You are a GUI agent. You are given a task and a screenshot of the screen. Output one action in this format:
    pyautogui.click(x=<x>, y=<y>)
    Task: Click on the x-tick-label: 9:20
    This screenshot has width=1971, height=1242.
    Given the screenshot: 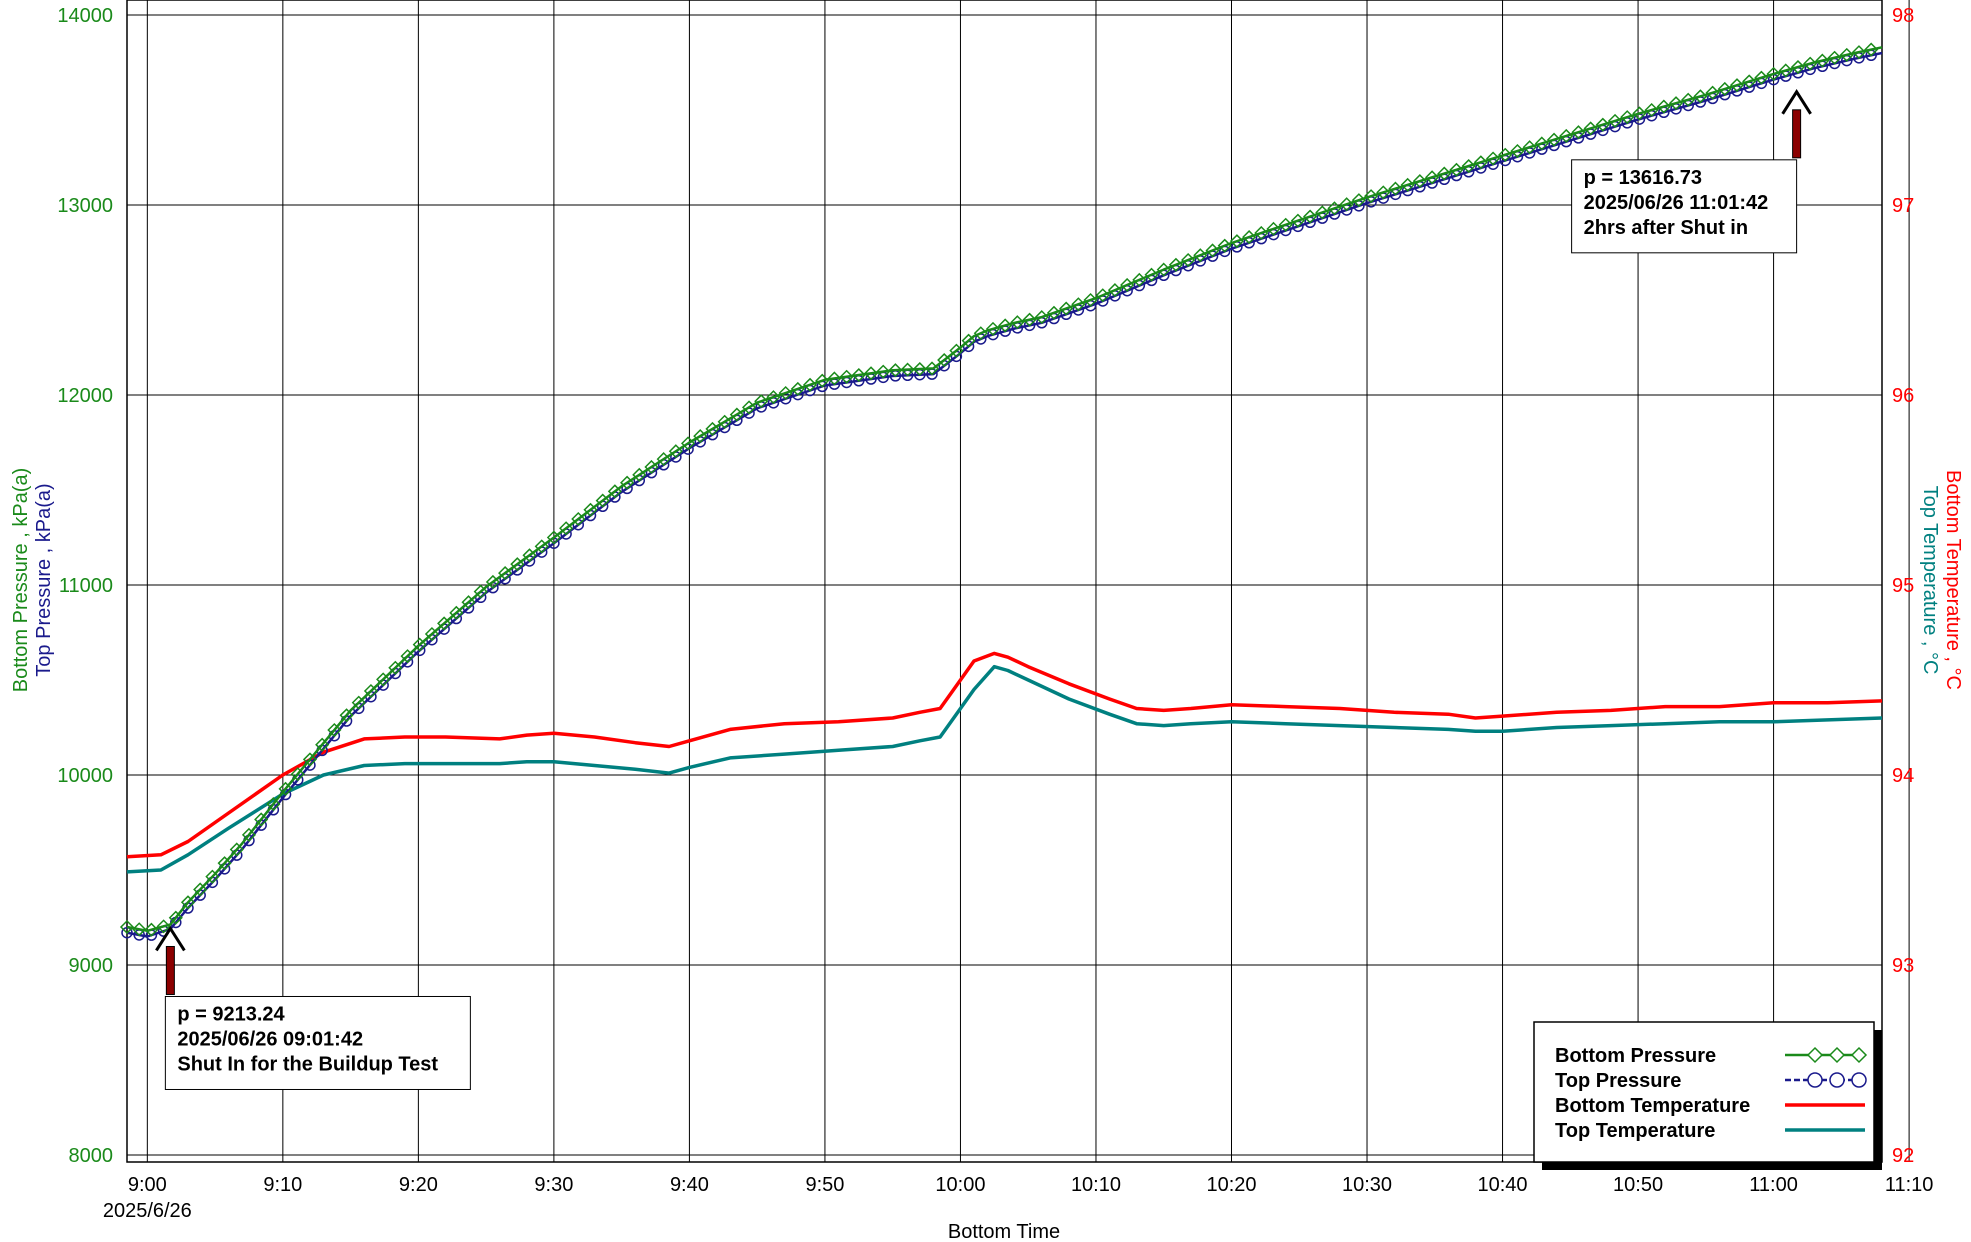 What is the action you would take?
    pyautogui.click(x=418, y=1185)
    